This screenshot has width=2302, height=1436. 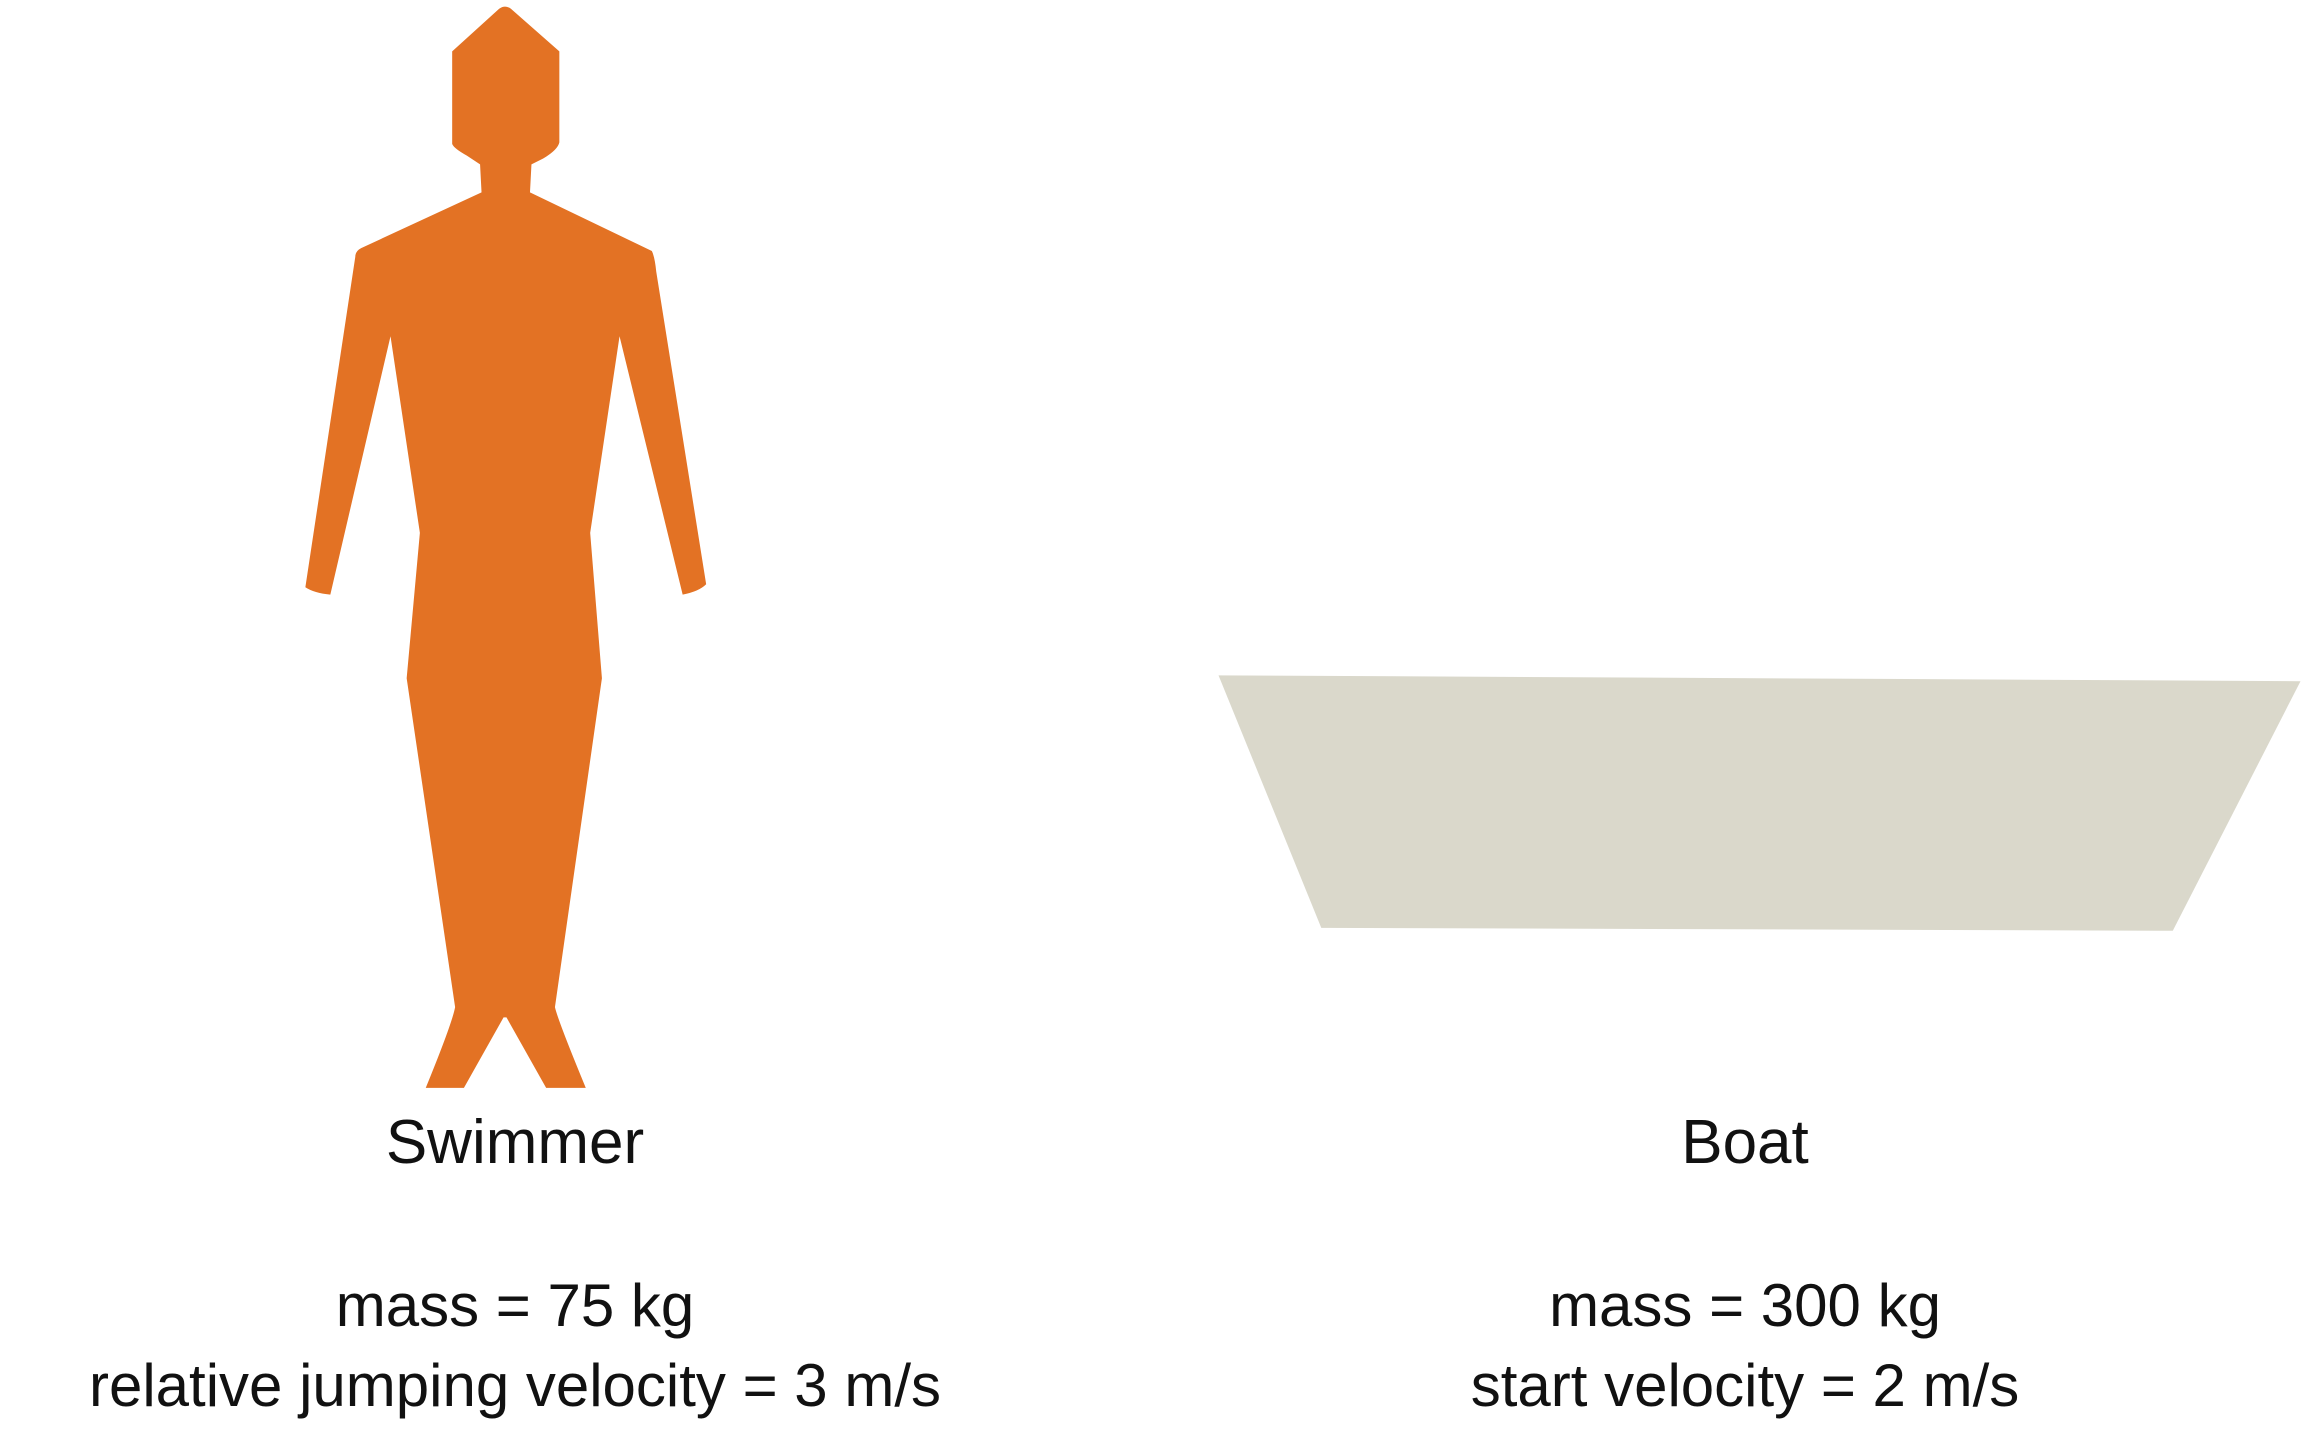 What do you see at coordinates (1745, 1385) in the screenshot?
I see `boat-velocity-label: start velocity = 2 m/s` at bounding box center [1745, 1385].